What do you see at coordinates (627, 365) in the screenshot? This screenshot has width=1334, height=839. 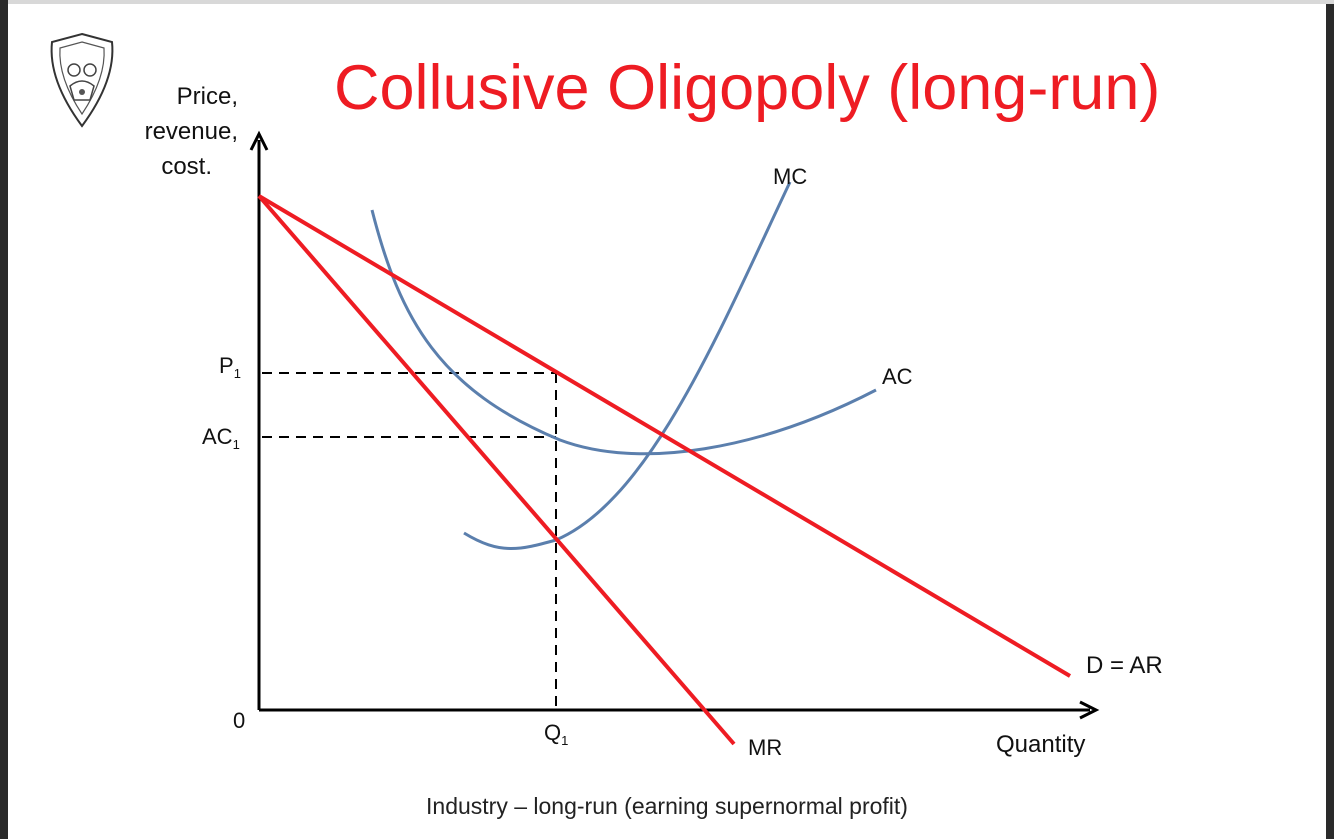 I see `mc-curve` at bounding box center [627, 365].